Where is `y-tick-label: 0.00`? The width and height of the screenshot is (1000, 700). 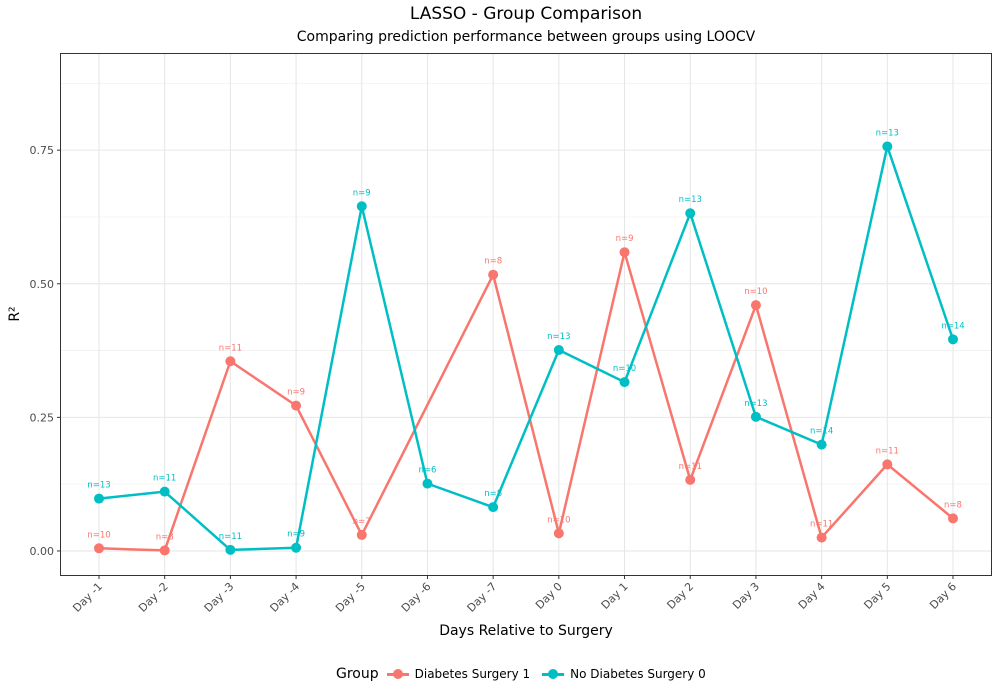 y-tick-label: 0.00 is located at coordinates (42, 551).